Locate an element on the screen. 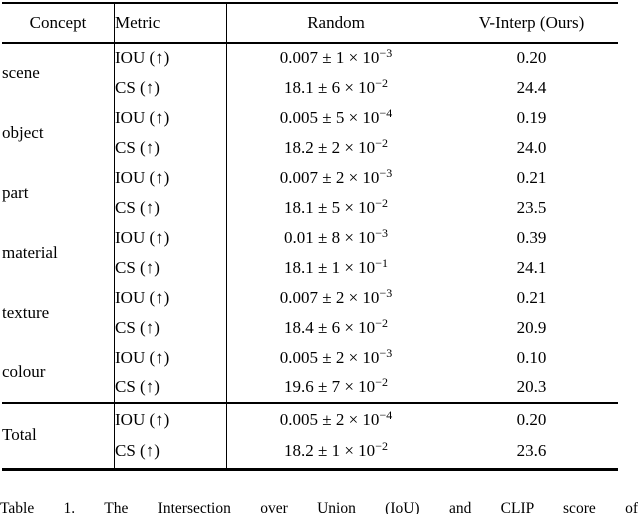 Image resolution: width=638 pixels, height=514 pixels. random-value-main: 18.1 ± 1 × 10 is located at coordinates (330, 267).